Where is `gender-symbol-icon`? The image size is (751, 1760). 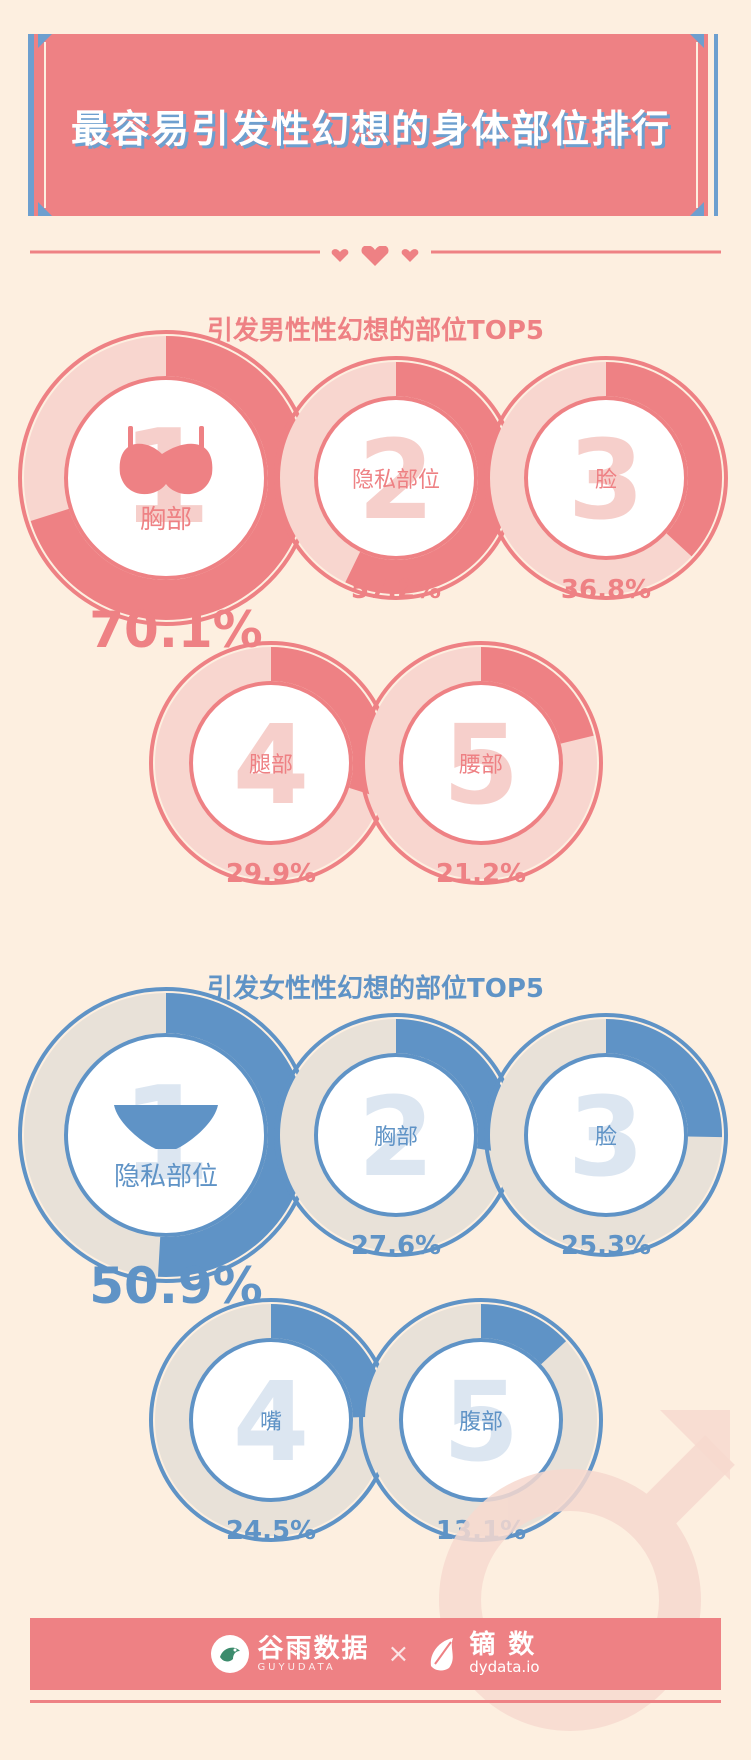 gender-symbol-icon is located at coordinates (587, 1570).